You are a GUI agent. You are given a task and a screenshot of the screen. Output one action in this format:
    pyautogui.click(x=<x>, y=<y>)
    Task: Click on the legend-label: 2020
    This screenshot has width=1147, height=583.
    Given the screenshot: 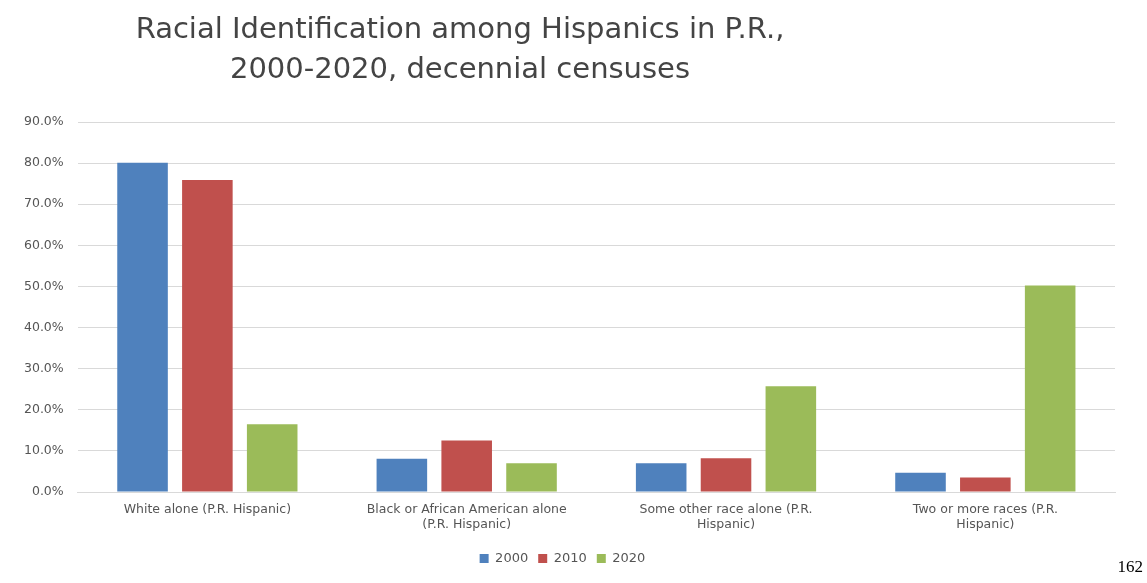 What is the action you would take?
    pyautogui.click(x=629, y=557)
    